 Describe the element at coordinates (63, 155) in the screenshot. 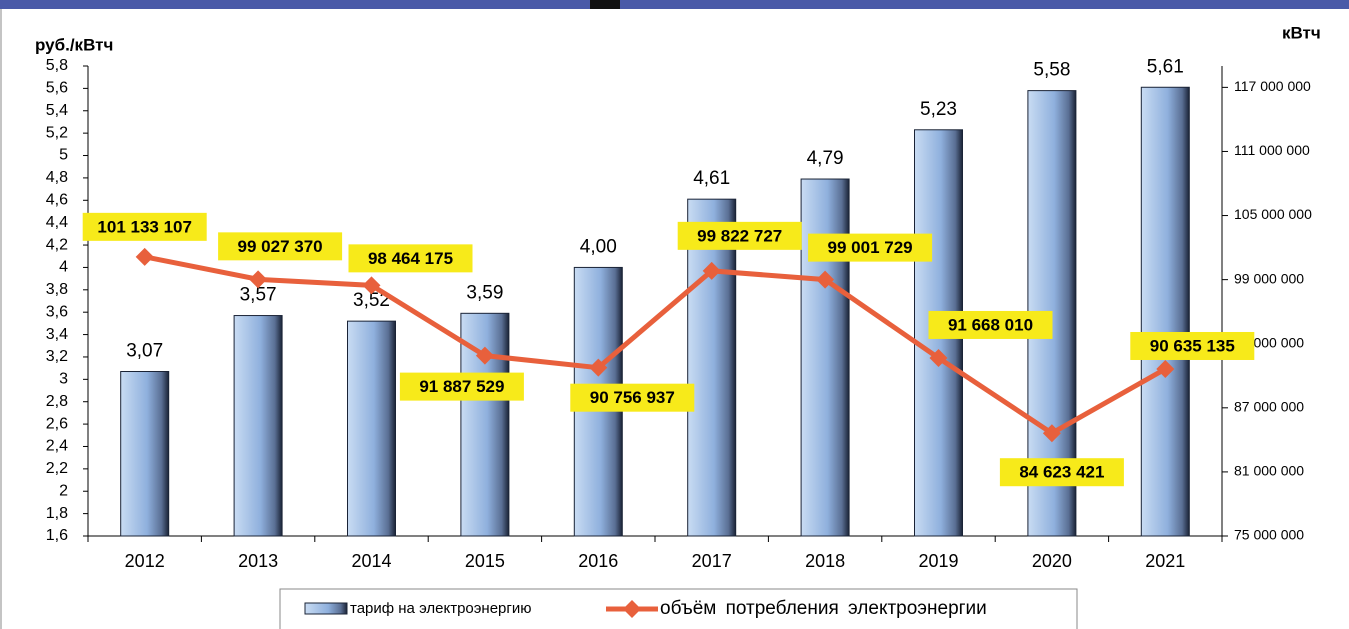

I see `y-tick-label: 5` at that location.